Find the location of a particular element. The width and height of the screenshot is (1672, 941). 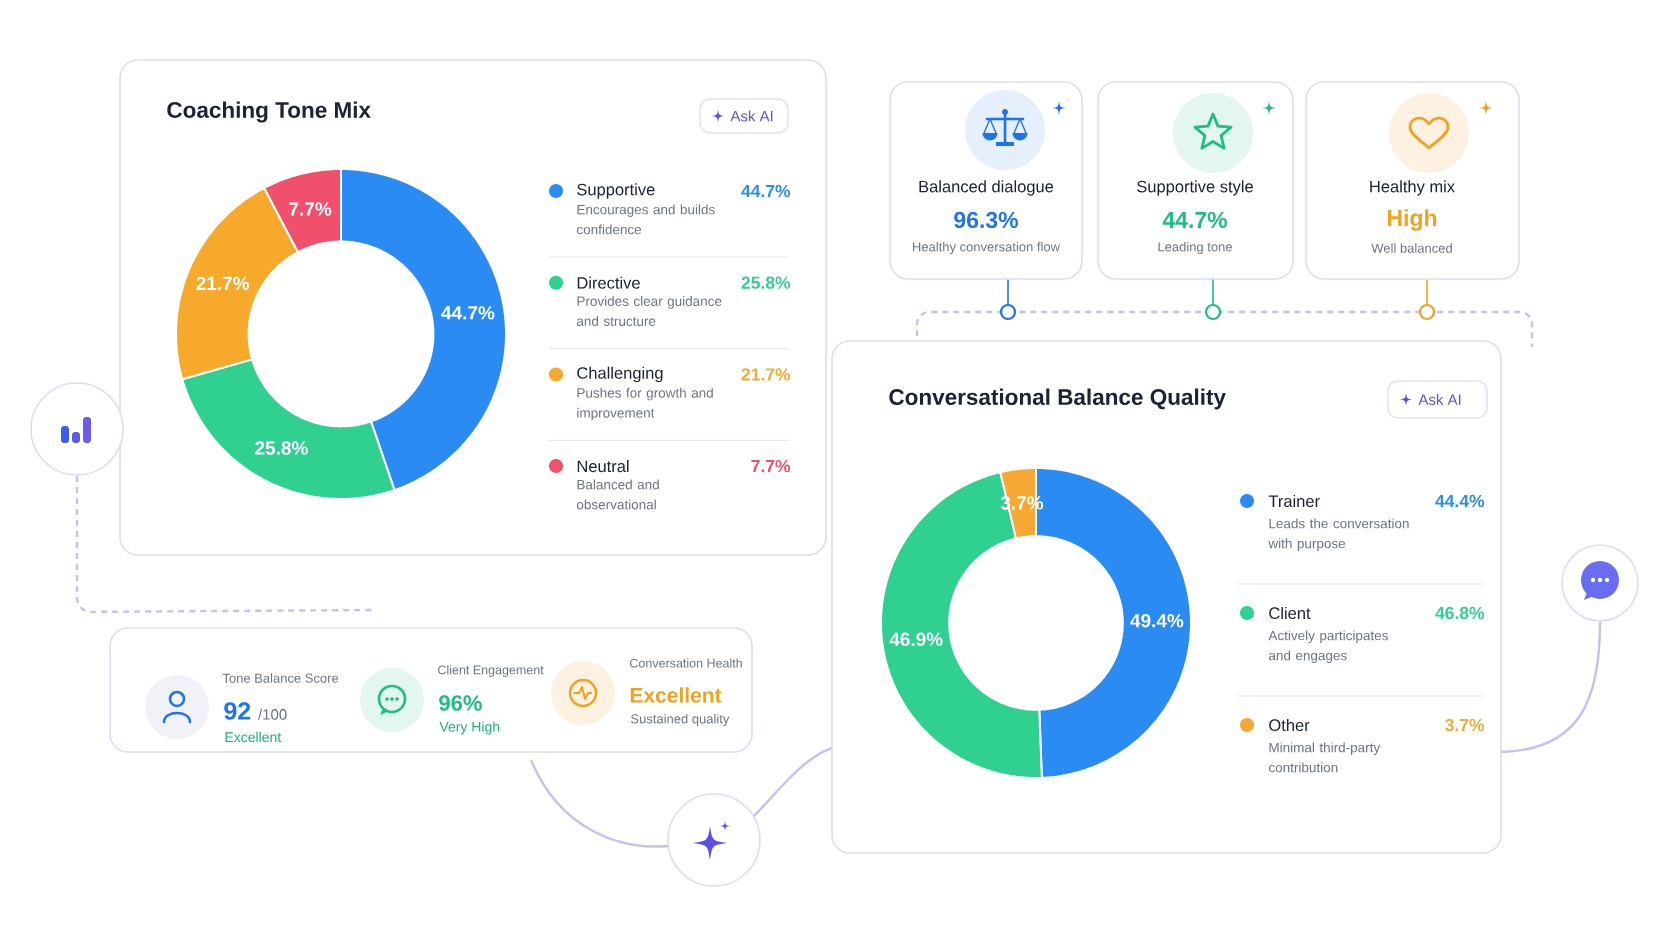

text: 44.4% is located at coordinates (1460, 501).